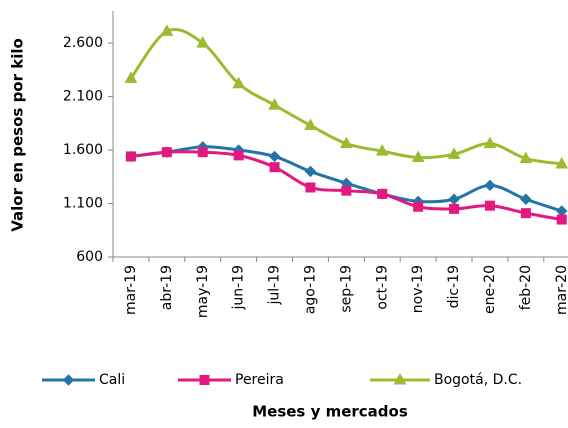 The image size is (568, 428). I want to click on y-axis-title: Valor en pesos por kilo, so click(18, 135).